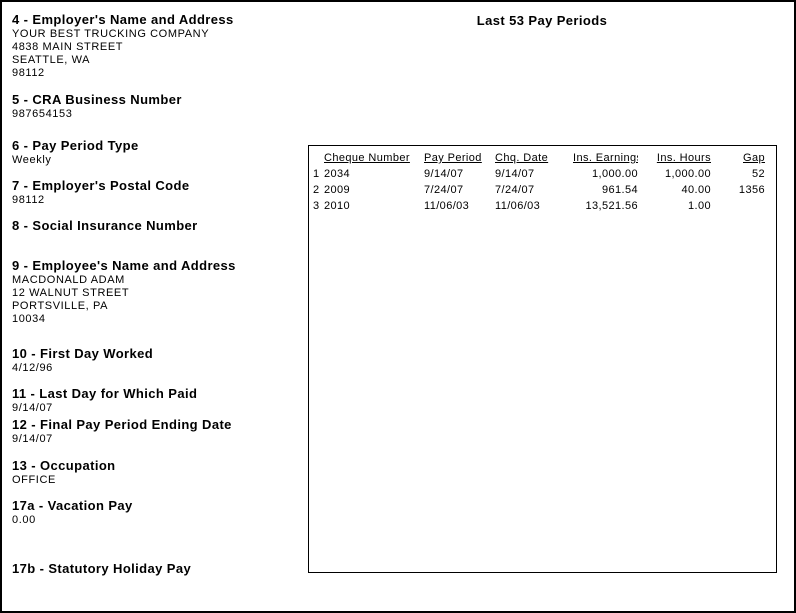 This screenshot has width=796, height=613. I want to click on column-header: Cheque Number, so click(367, 158).